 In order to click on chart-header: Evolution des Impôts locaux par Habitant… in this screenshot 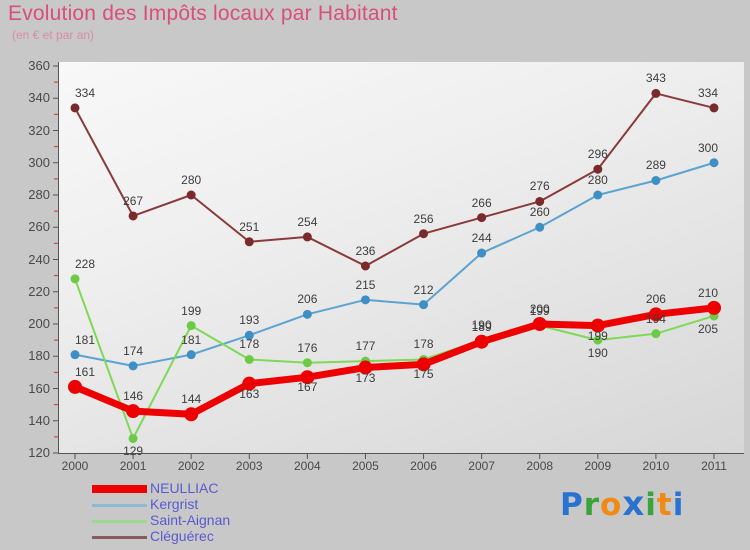, I will do `click(375, 24)`.